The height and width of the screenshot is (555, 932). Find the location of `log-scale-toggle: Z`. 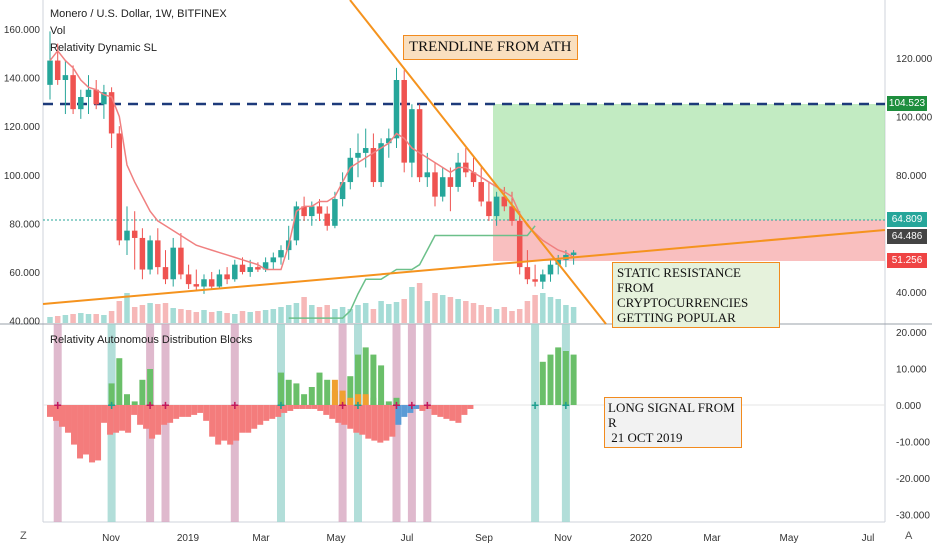

log-scale-toggle: Z is located at coordinates (23, 536).